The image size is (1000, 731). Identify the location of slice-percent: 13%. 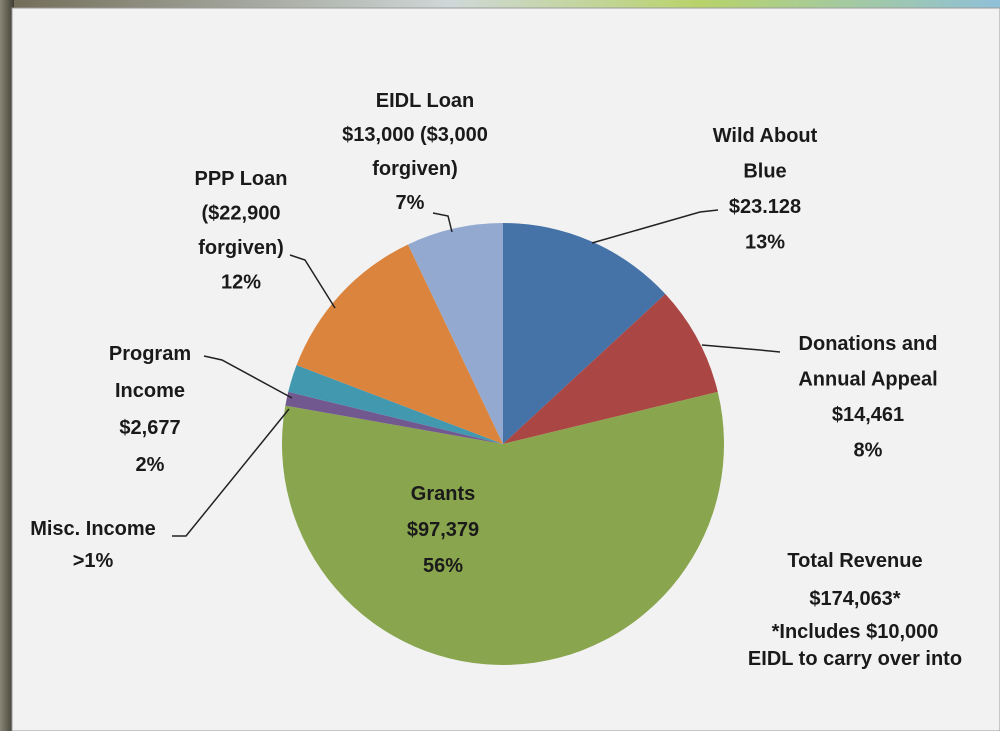
(765, 243).